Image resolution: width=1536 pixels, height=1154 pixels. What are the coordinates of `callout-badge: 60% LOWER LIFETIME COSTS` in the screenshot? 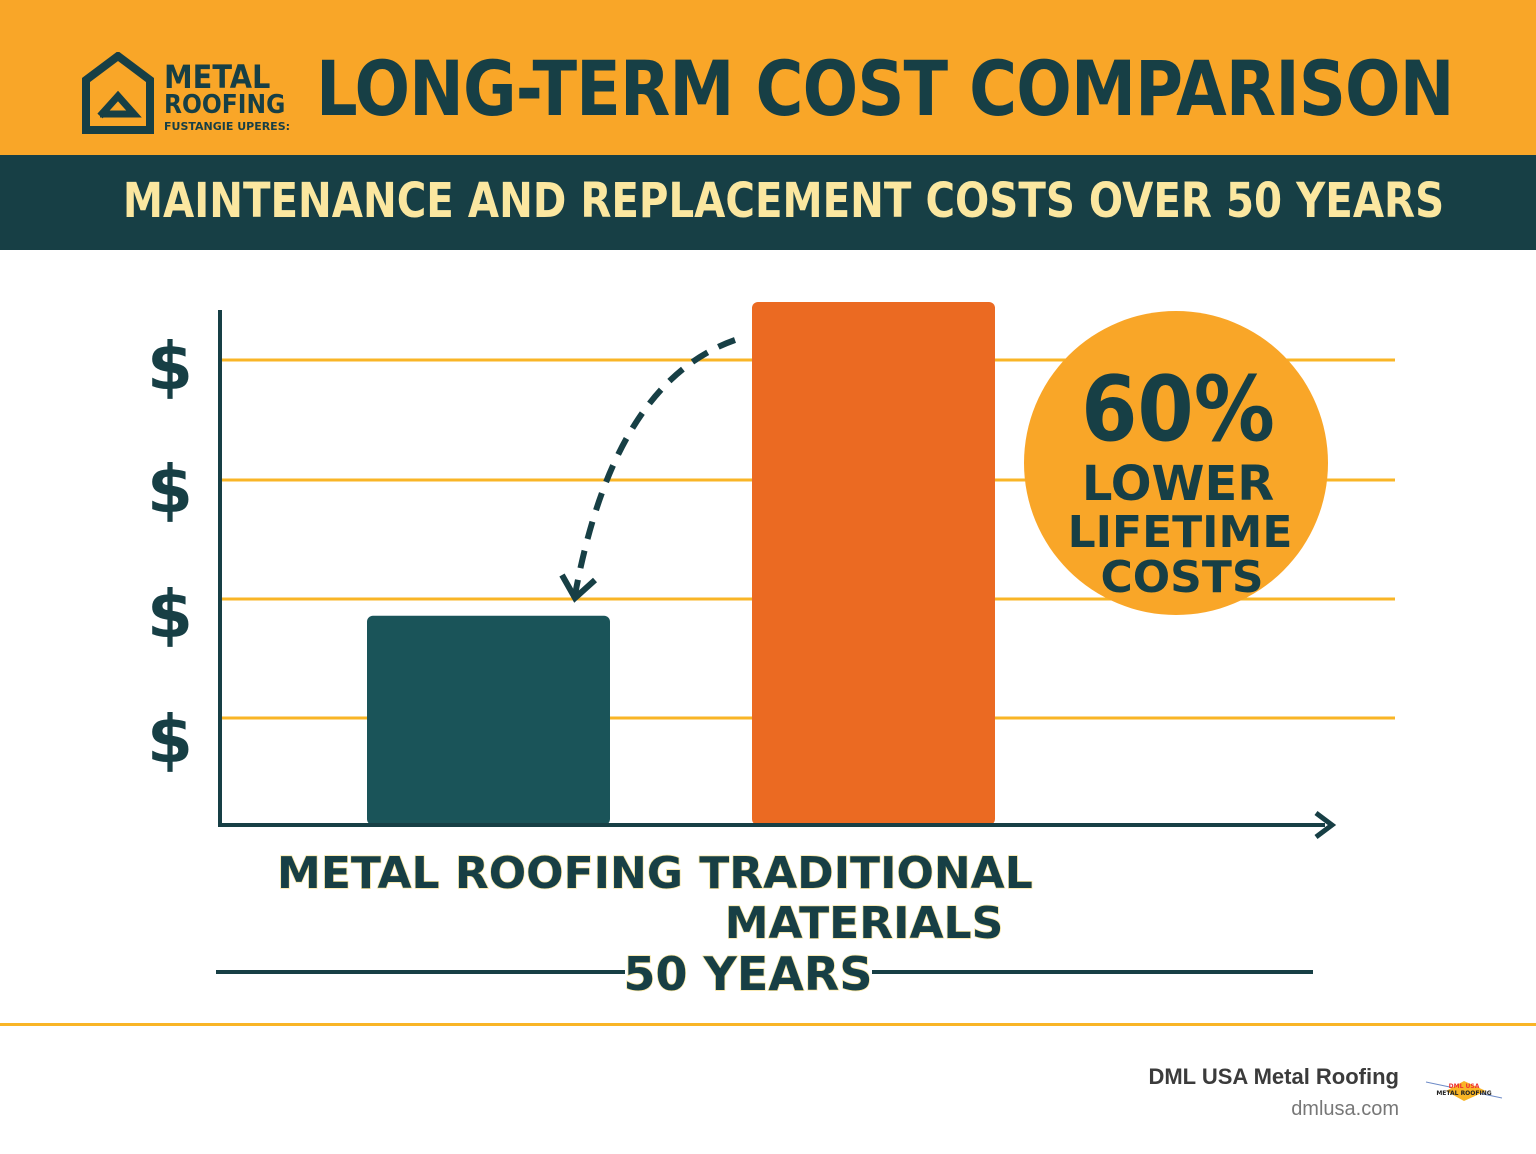 It's located at (1176, 463).